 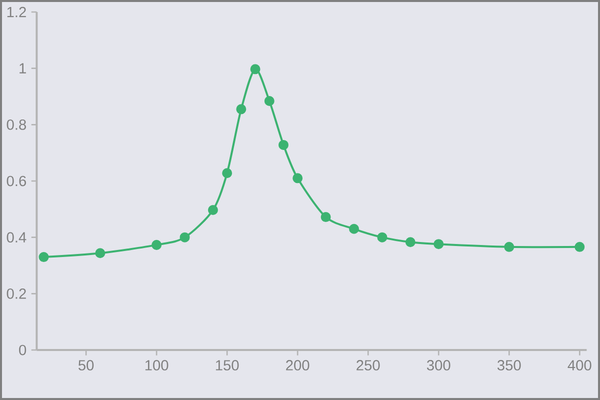 What do you see at coordinates (16, 293) in the screenshot?
I see `y-tick-label: 0.2` at bounding box center [16, 293].